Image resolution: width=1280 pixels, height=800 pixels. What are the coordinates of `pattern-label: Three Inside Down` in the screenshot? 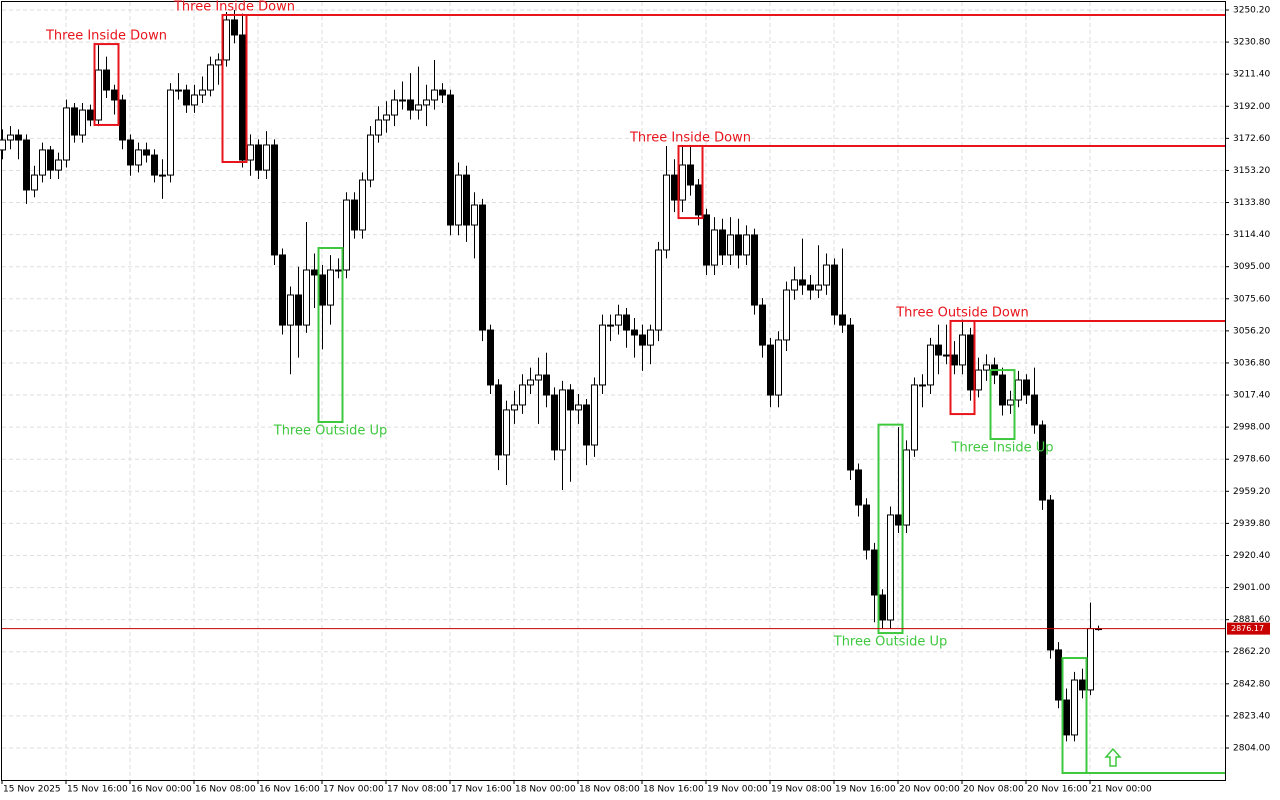 It's located at (234, 7).